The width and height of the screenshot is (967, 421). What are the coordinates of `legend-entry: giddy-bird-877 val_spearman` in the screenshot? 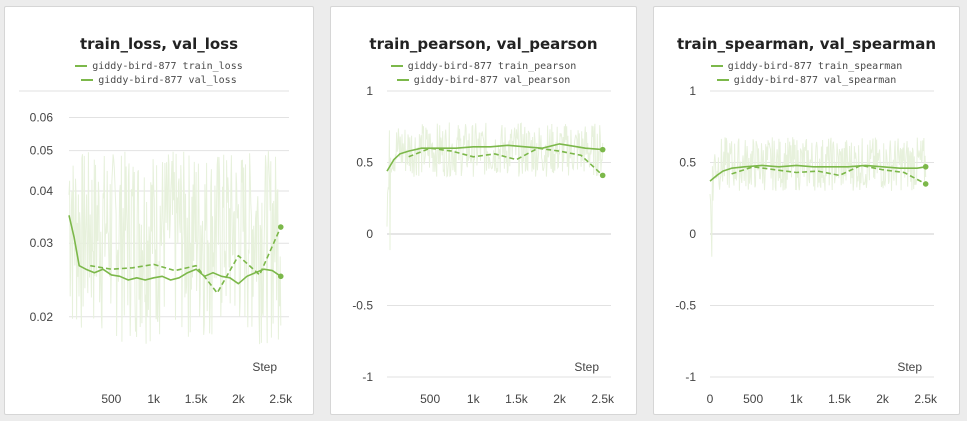 It's located at (806, 80).